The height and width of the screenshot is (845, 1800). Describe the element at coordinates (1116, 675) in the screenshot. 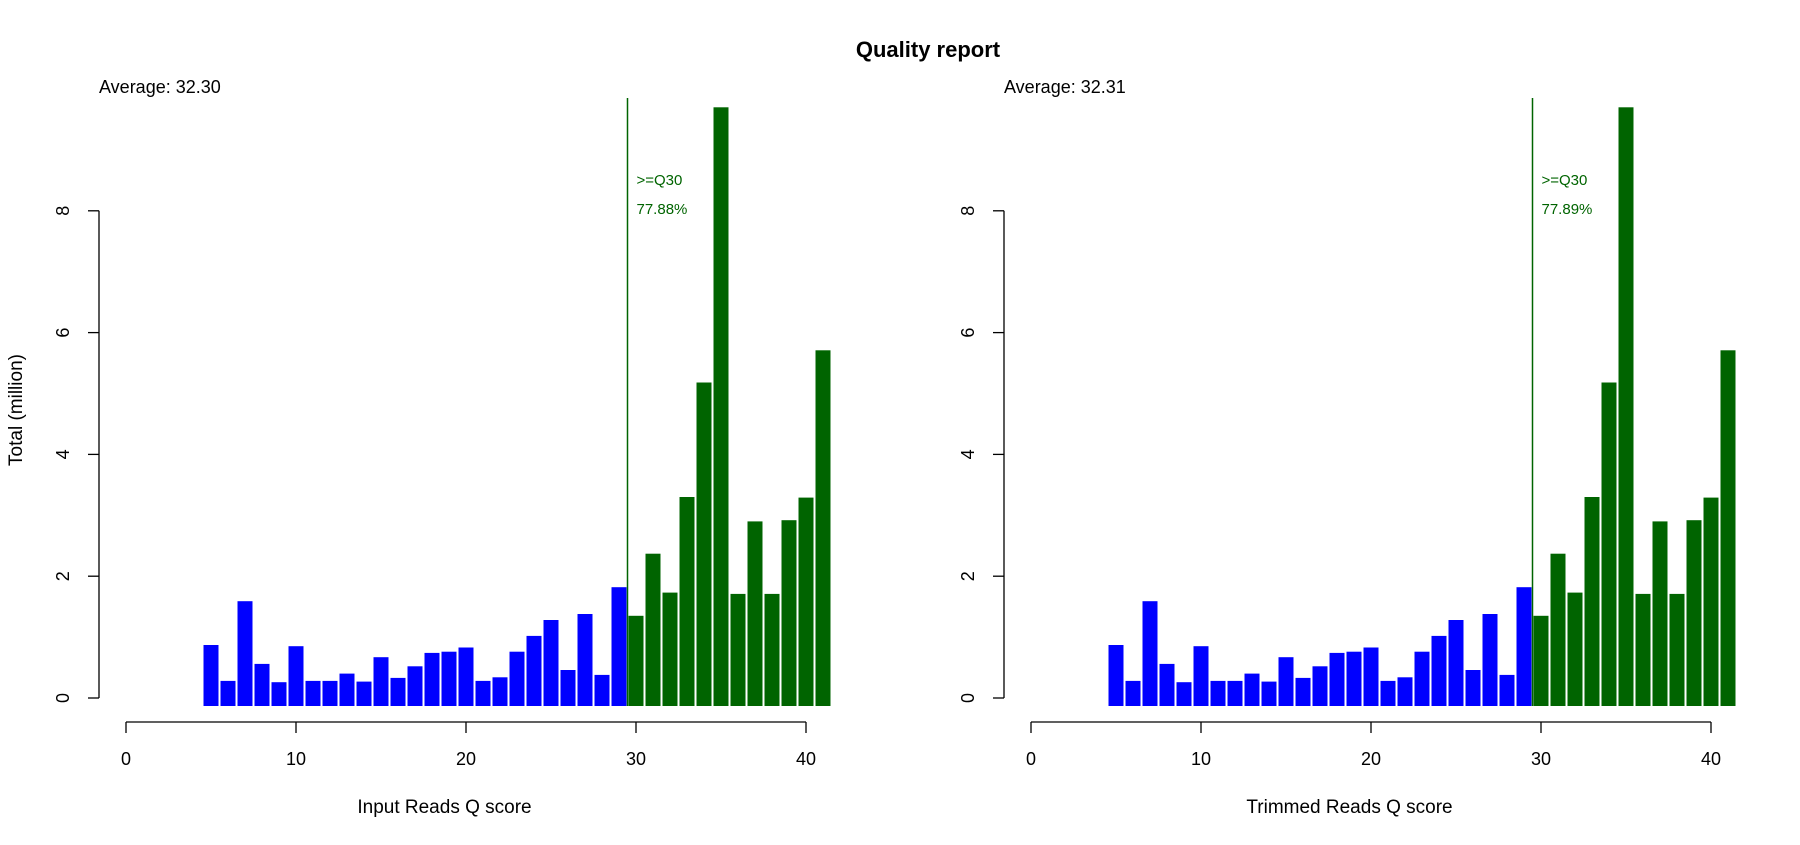

I see `bar-q5` at that location.